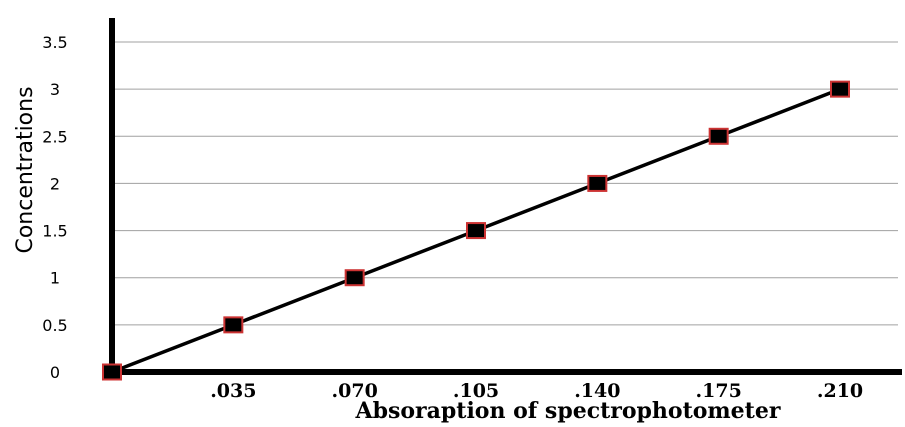  Describe the element at coordinates (597, 391) in the screenshot. I see `x-tick-label-3: .140` at that location.